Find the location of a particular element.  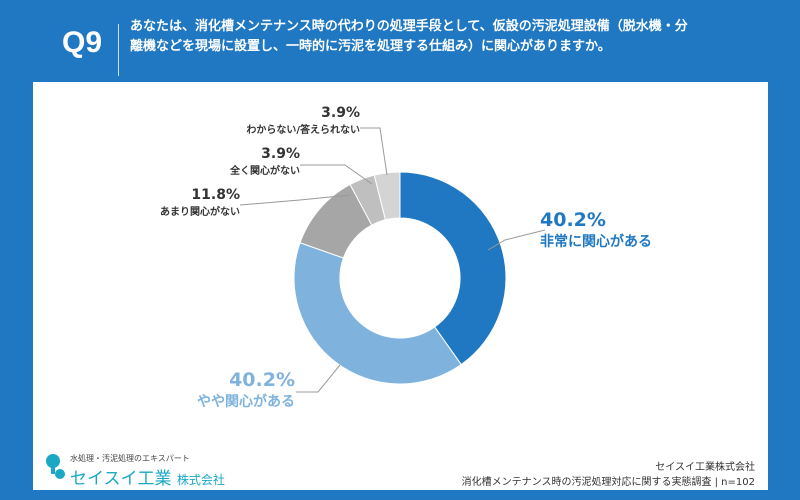

label-slice-1: 40.2% やや関心がある is located at coordinates (246, 389).